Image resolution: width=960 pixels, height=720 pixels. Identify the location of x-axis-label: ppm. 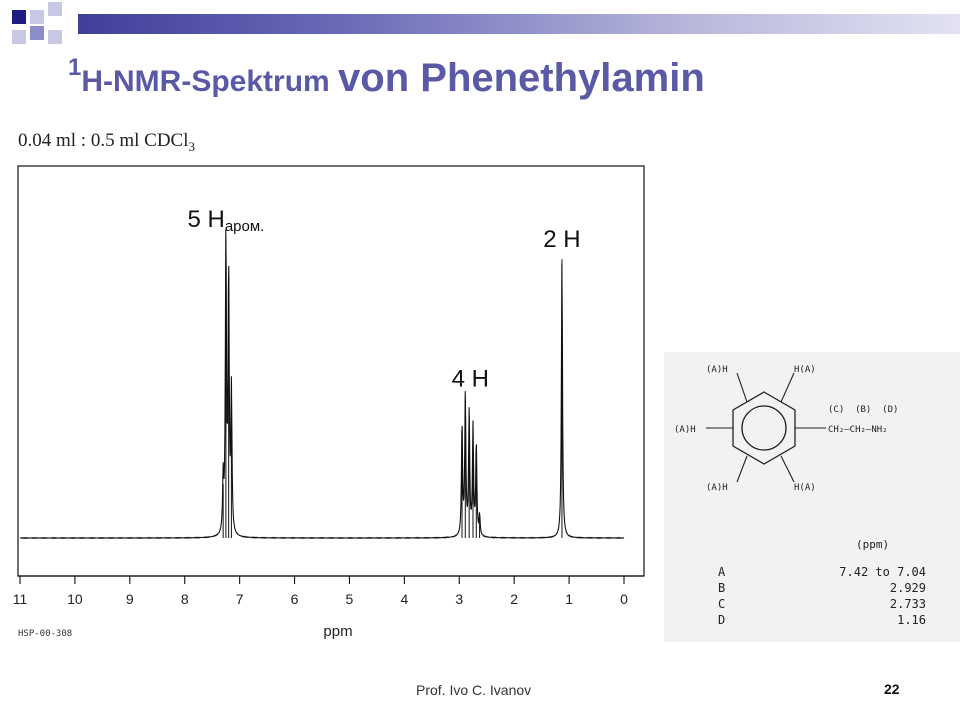
(337, 631).